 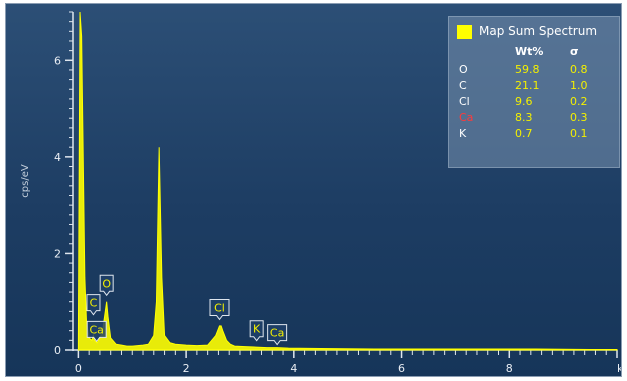 I want to click on element-name: O, so click(x=463, y=69).